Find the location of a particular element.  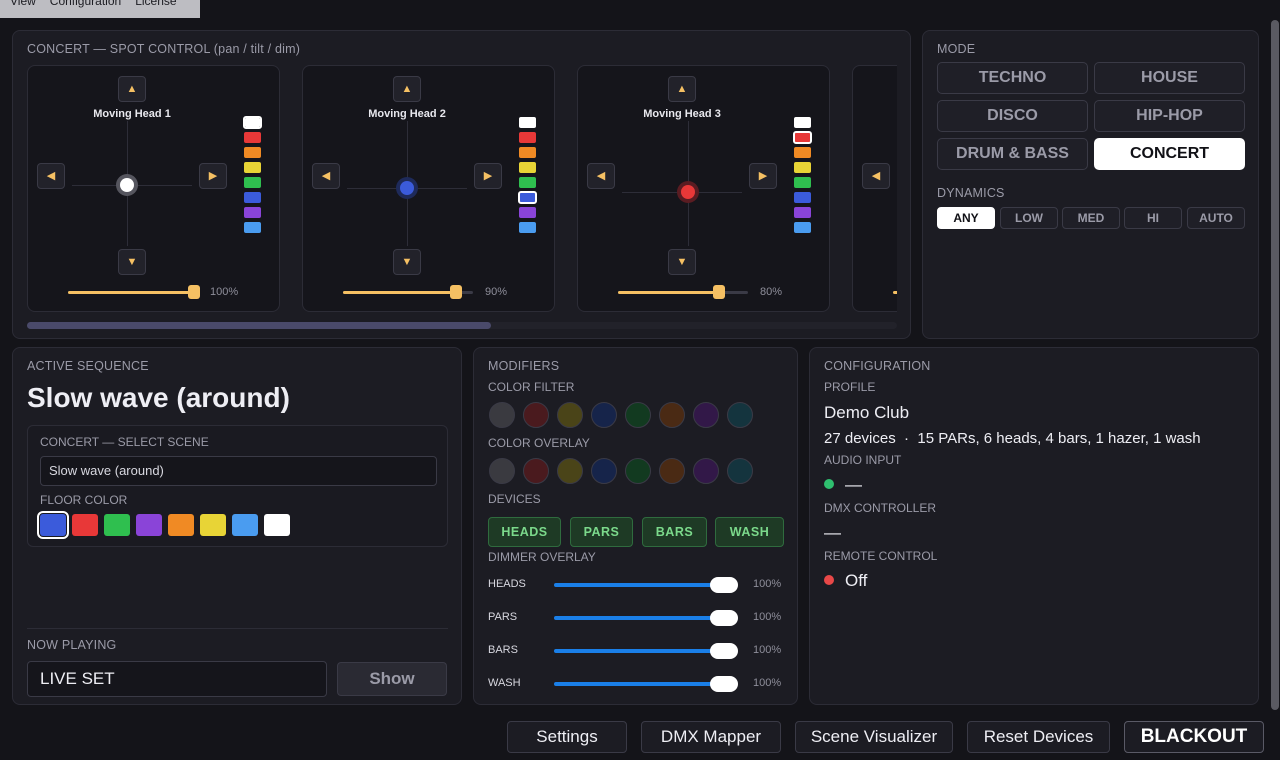

mode-hiphop-button: HIP-HOP is located at coordinates (1169, 116).